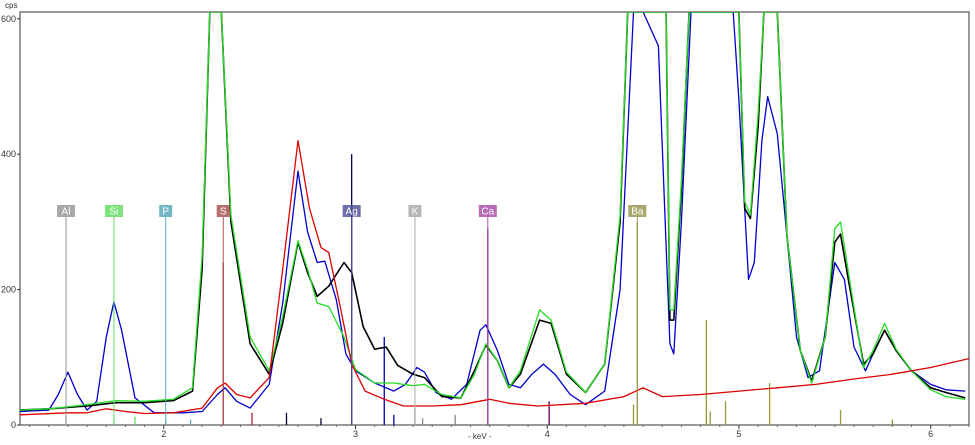 This screenshot has height=445, width=975. Describe the element at coordinates (8, 290) in the screenshot. I see `y-tick-label: 200` at that location.